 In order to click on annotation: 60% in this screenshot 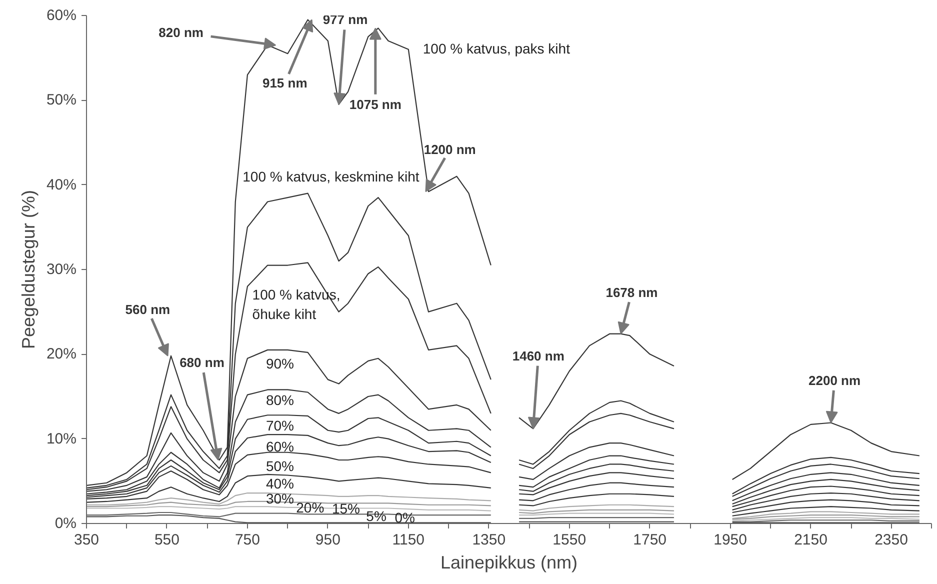, I will do `click(280, 446)`.